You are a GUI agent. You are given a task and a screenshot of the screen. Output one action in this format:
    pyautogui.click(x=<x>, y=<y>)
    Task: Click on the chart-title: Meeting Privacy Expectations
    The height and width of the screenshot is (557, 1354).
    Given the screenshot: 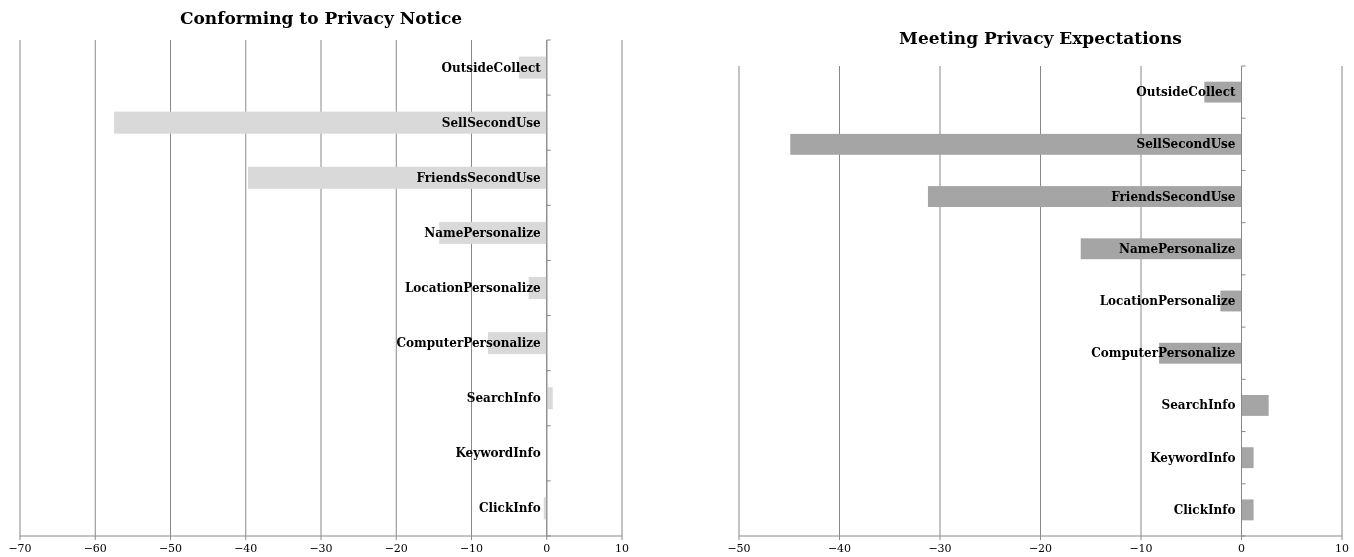 What is the action you would take?
    pyautogui.click(x=1040, y=38)
    